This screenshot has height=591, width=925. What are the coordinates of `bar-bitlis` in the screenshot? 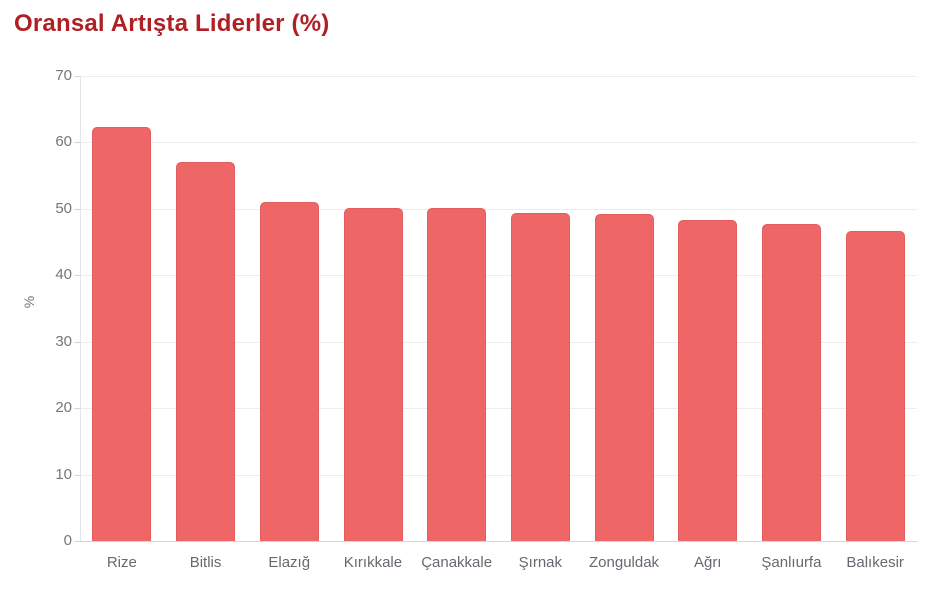 It's located at (205, 351).